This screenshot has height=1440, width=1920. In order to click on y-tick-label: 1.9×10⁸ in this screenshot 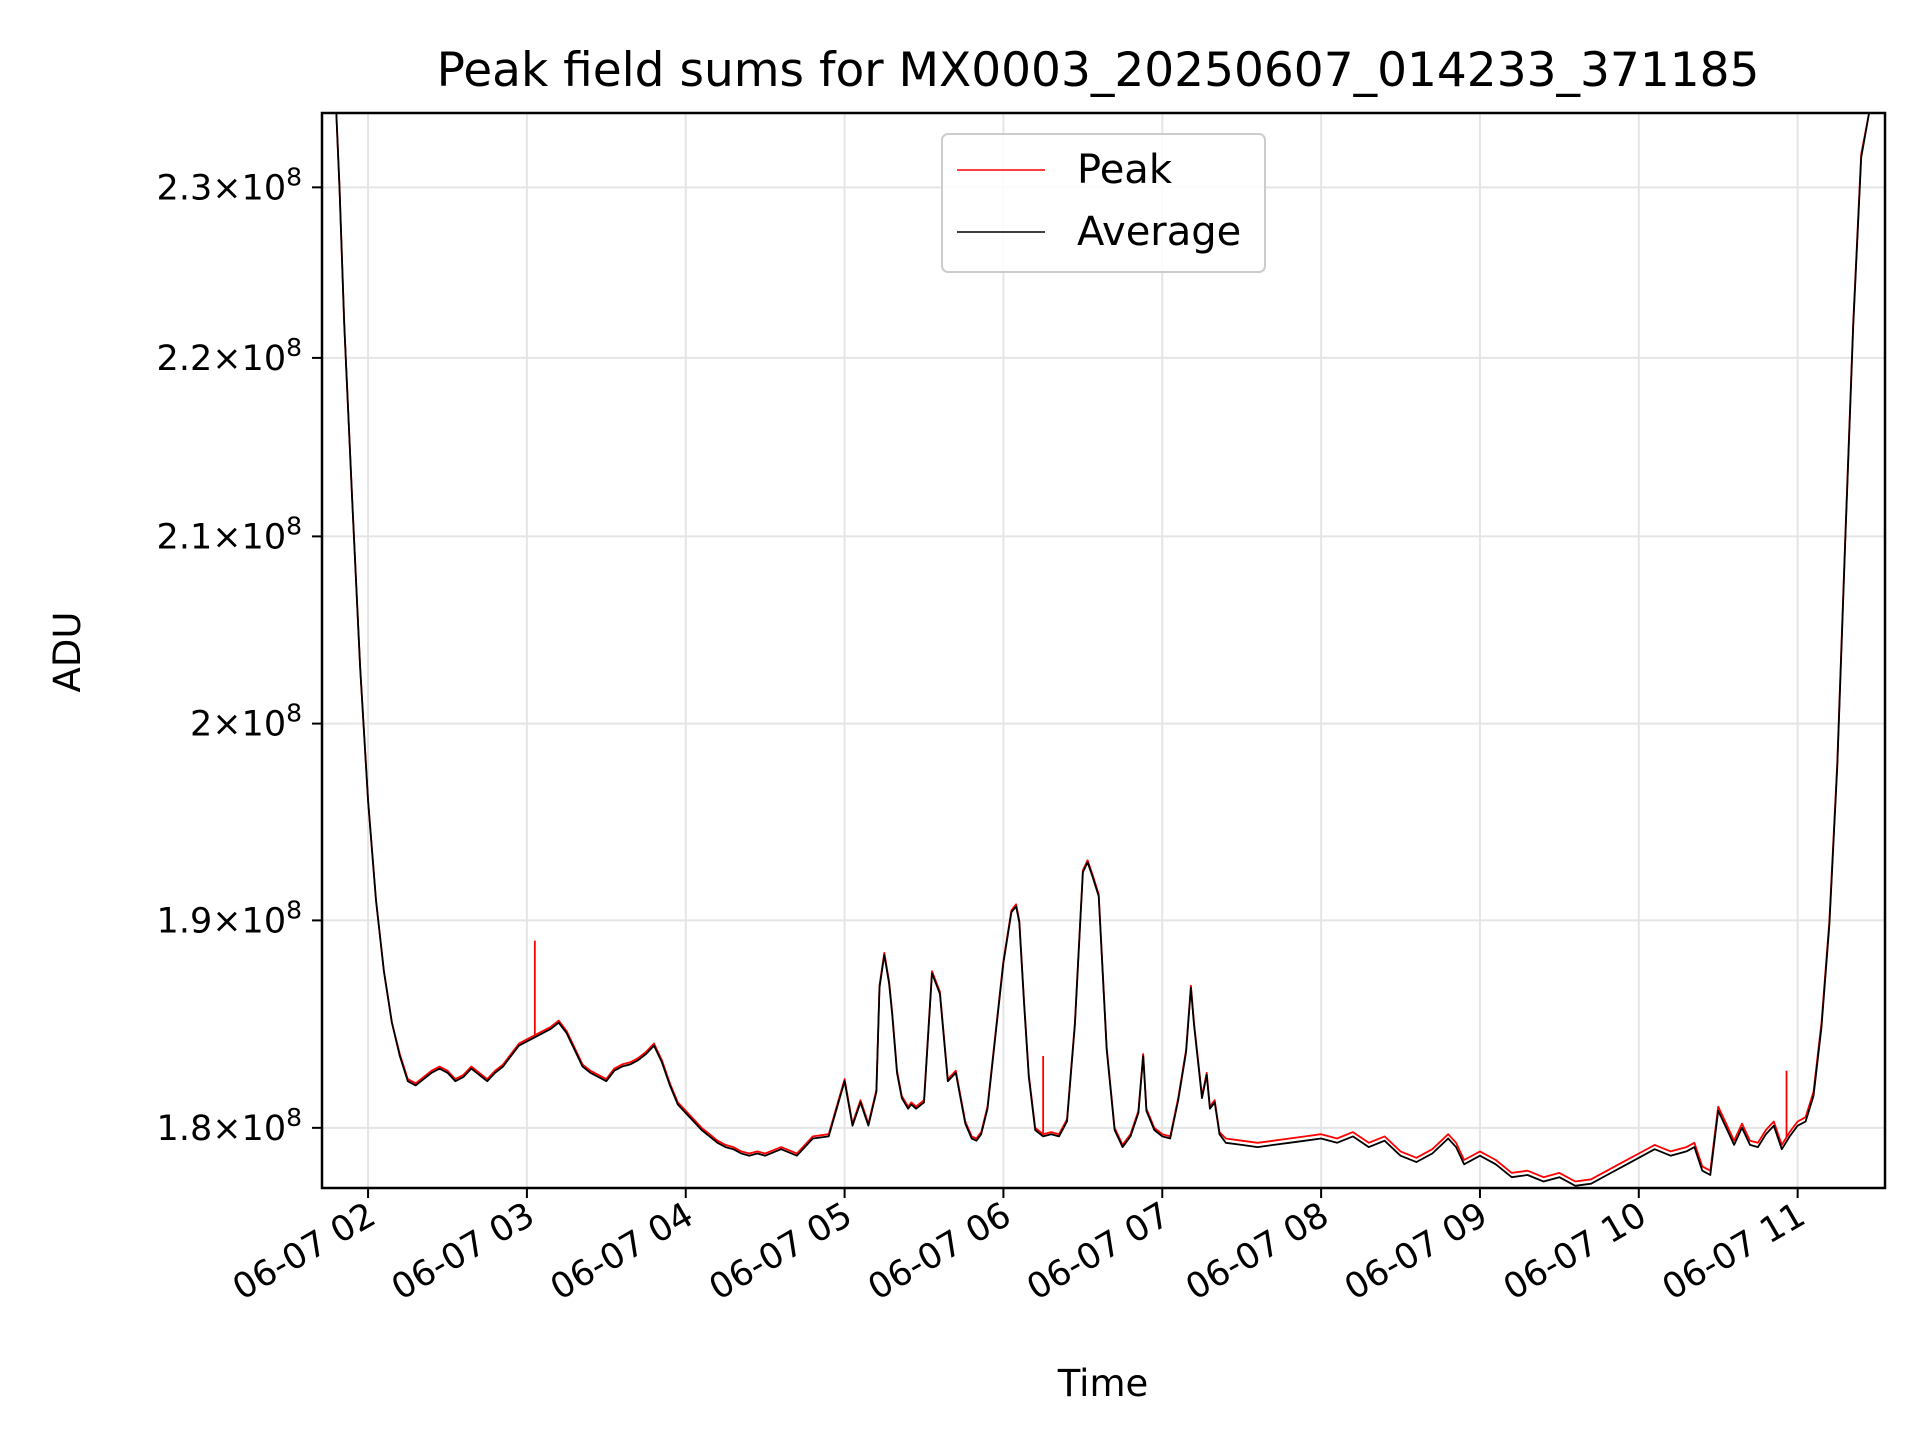, I will do `click(229, 918)`.